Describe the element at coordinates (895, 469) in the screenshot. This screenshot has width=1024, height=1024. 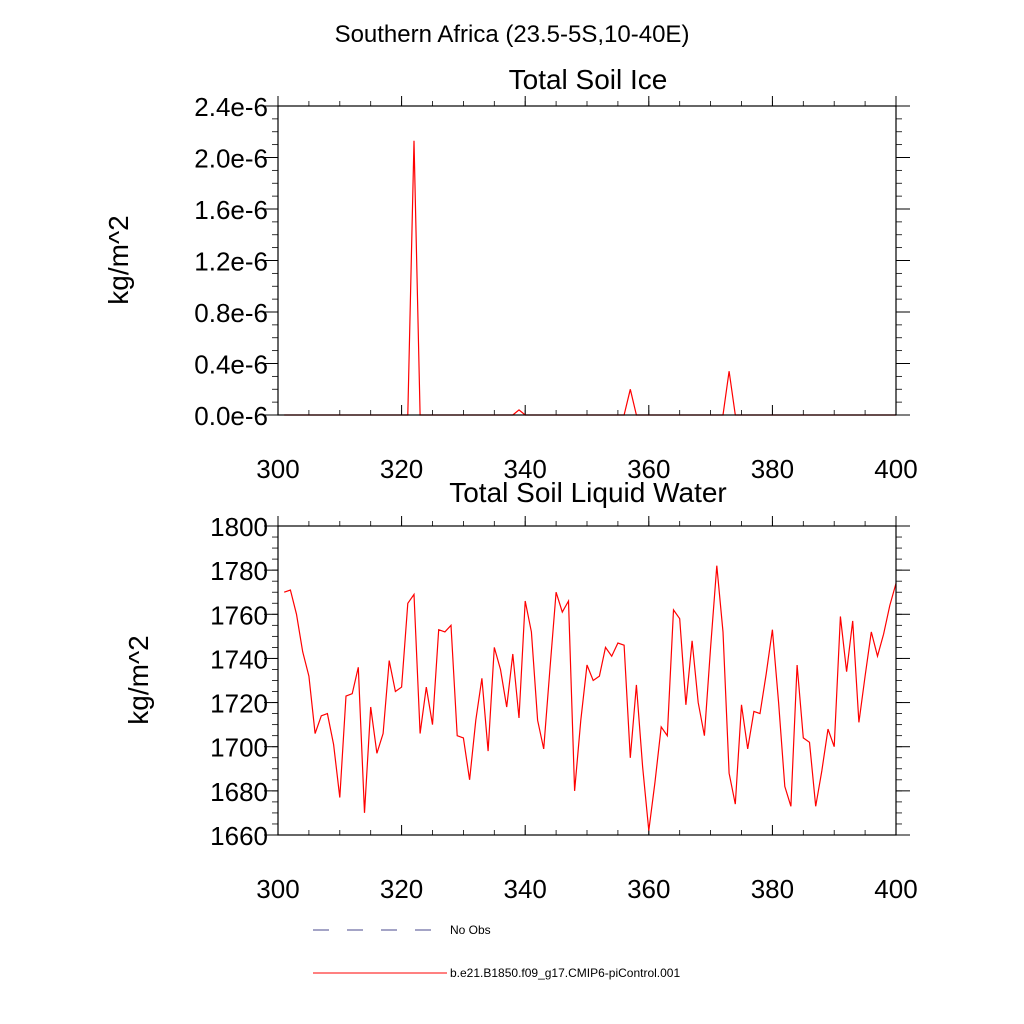
I see `x-tick-label: 400` at that location.